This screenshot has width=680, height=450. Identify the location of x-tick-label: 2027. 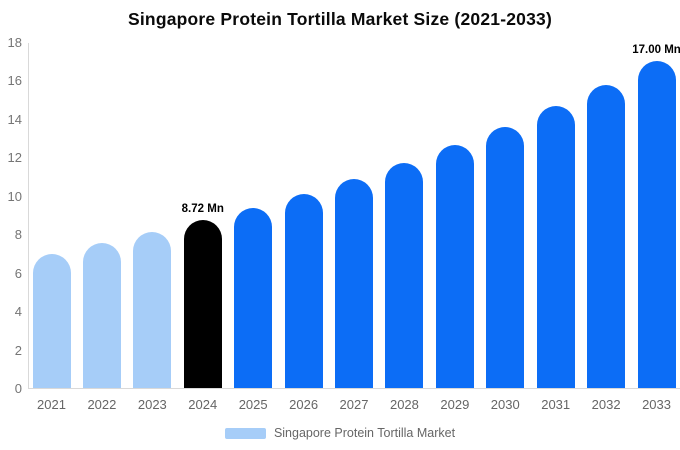
(354, 404).